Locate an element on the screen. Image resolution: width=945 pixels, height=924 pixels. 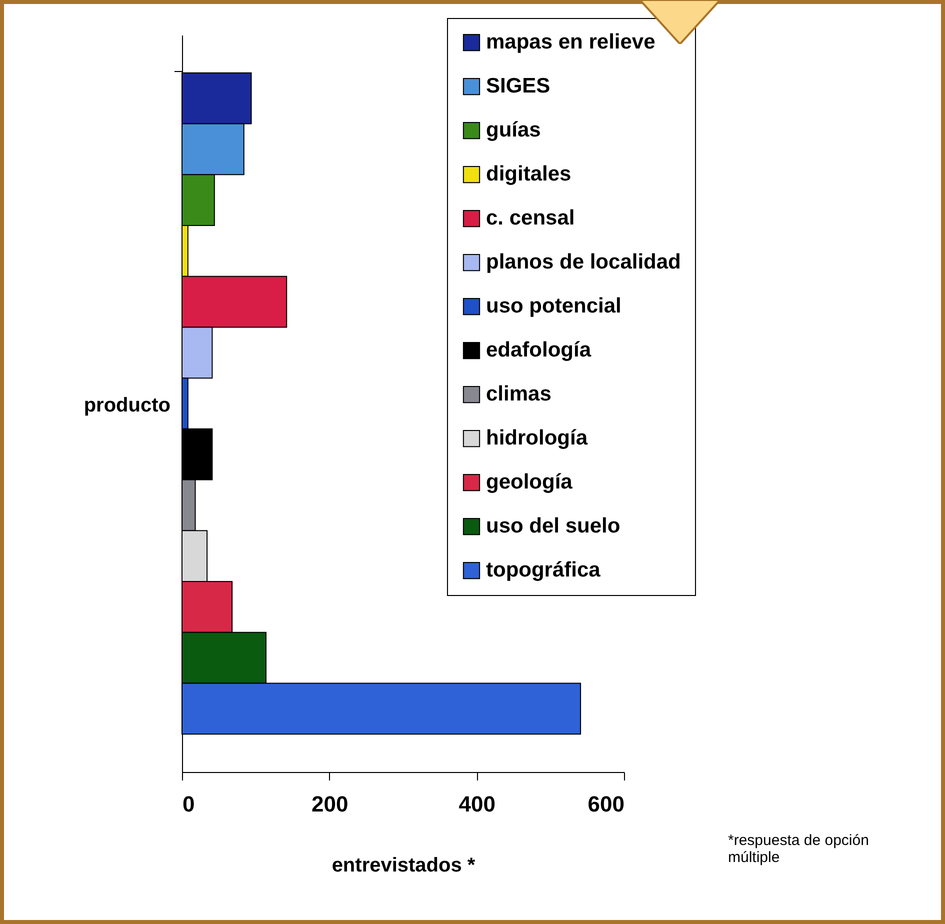
legend-label: mapas en relieve is located at coordinates (571, 42).